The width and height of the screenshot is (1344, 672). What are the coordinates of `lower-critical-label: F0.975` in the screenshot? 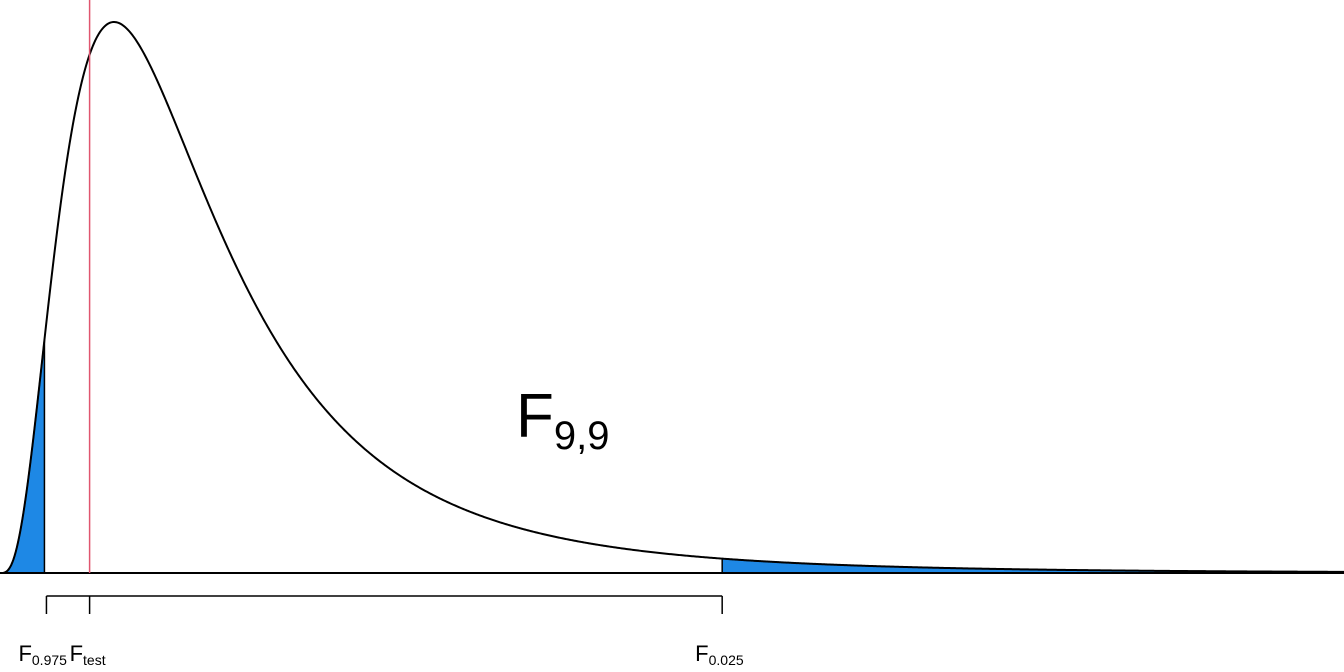 It's located at (42, 654).